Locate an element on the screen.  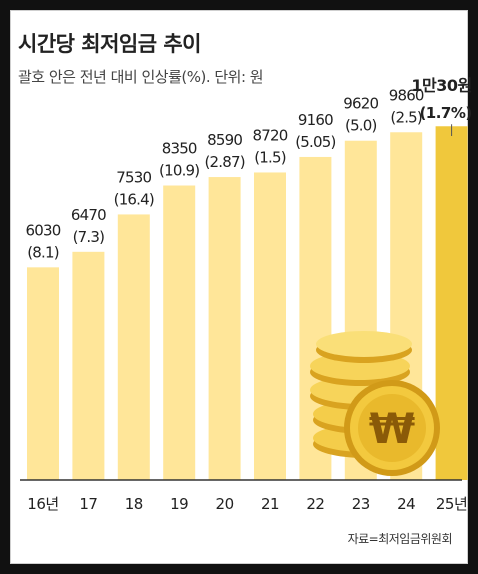
x-tick-label: 22 is located at coordinates (315, 504).